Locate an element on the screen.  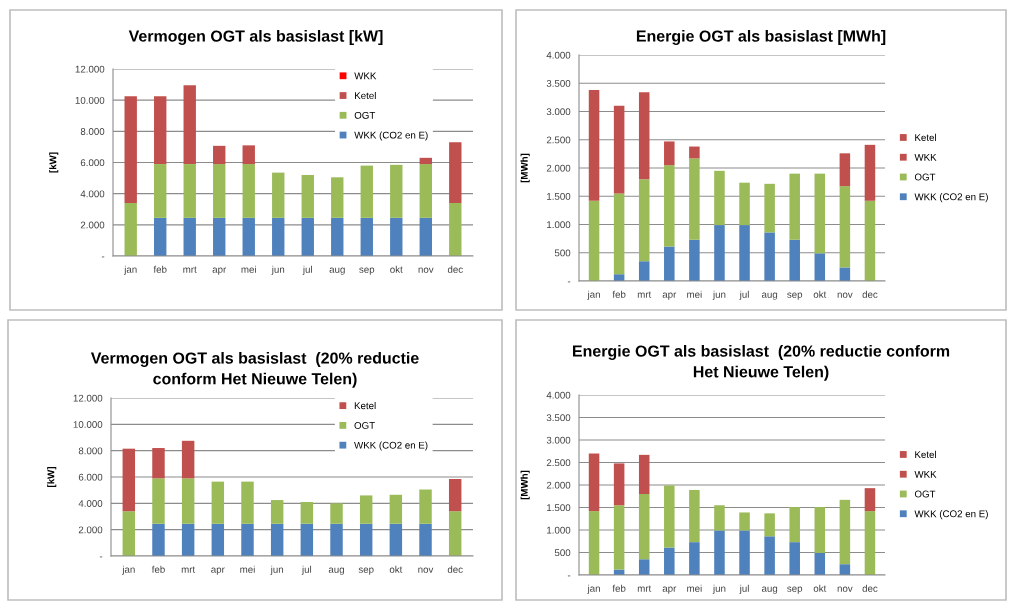
y-tick-label: 1.500 is located at coordinates (559, 196).